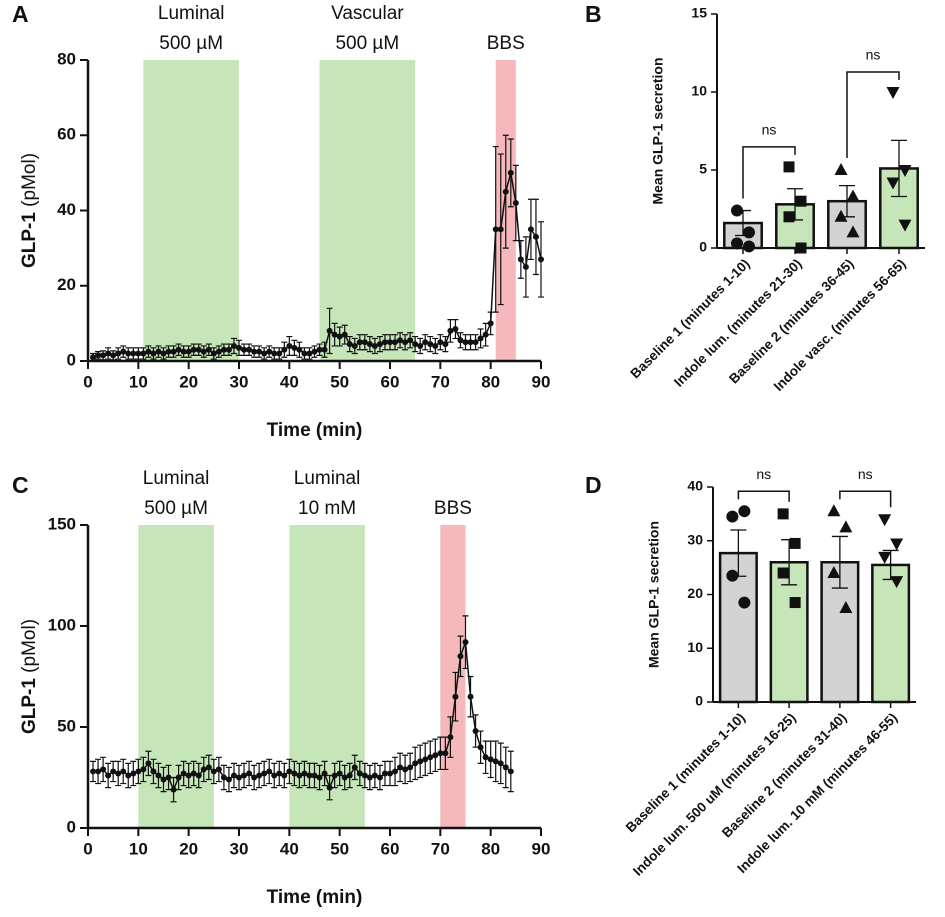  What do you see at coordinates (239, 381) in the screenshot?
I see `x-tick-label: 30` at bounding box center [239, 381].